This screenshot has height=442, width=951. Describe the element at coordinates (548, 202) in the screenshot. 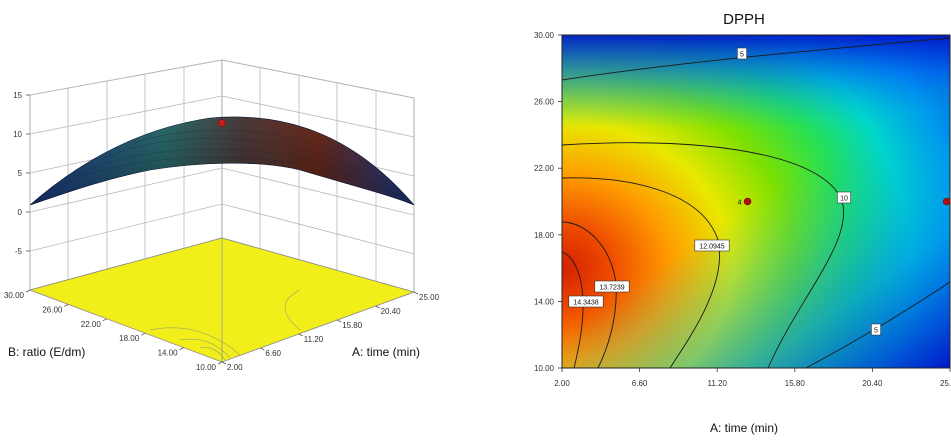

I see `contour-y-ticks: 10.00 14.00 18.00 22.00 26.00 30.00` at that location.